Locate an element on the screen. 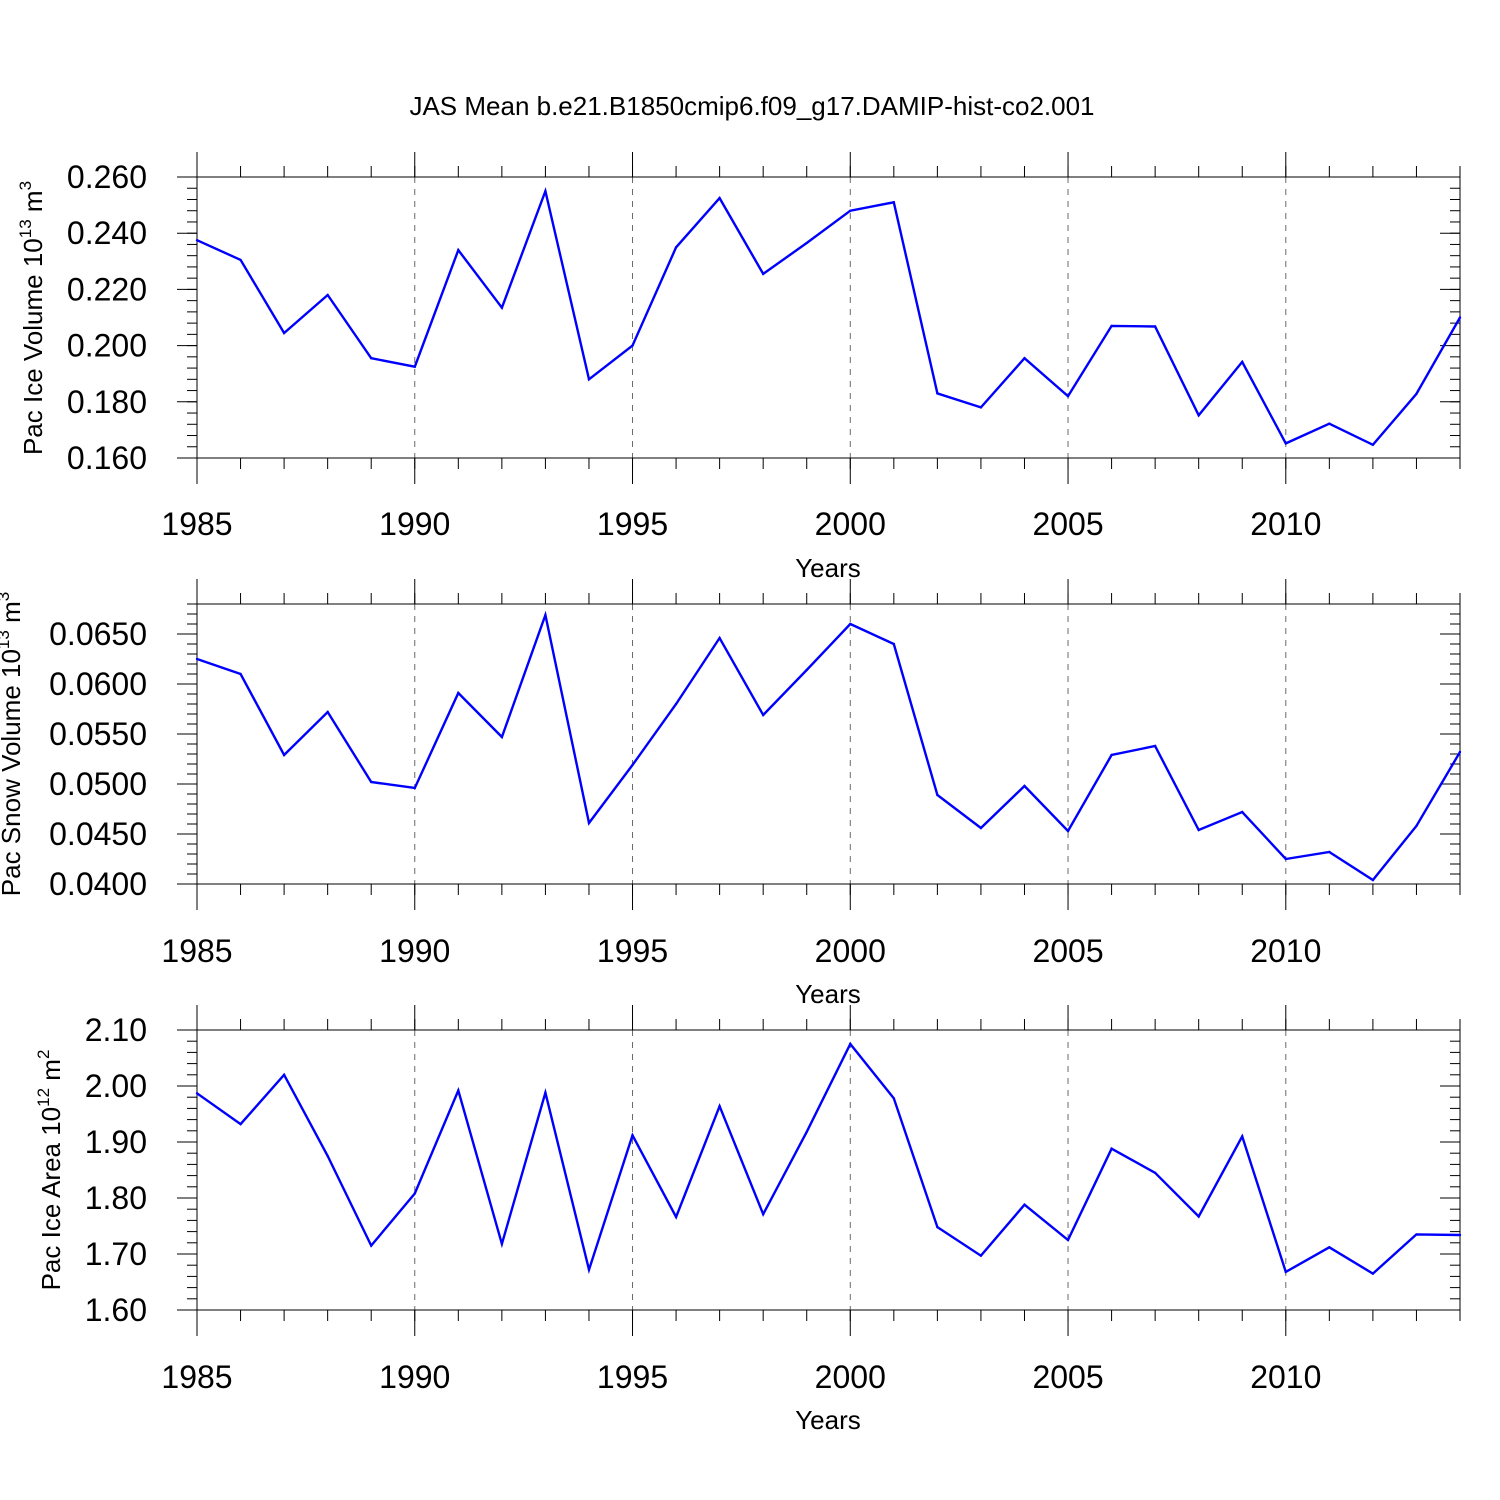 This screenshot has height=1500, width=1500. data-point-2002 is located at coordinates (937, 393).